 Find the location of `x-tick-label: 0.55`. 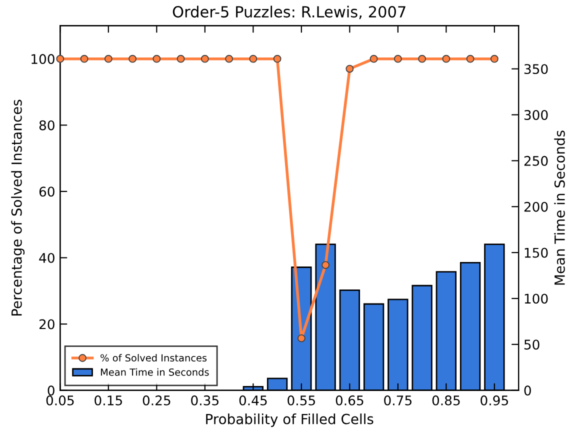

x-tick-label: 0.55 is located at coordinates (301, 400).